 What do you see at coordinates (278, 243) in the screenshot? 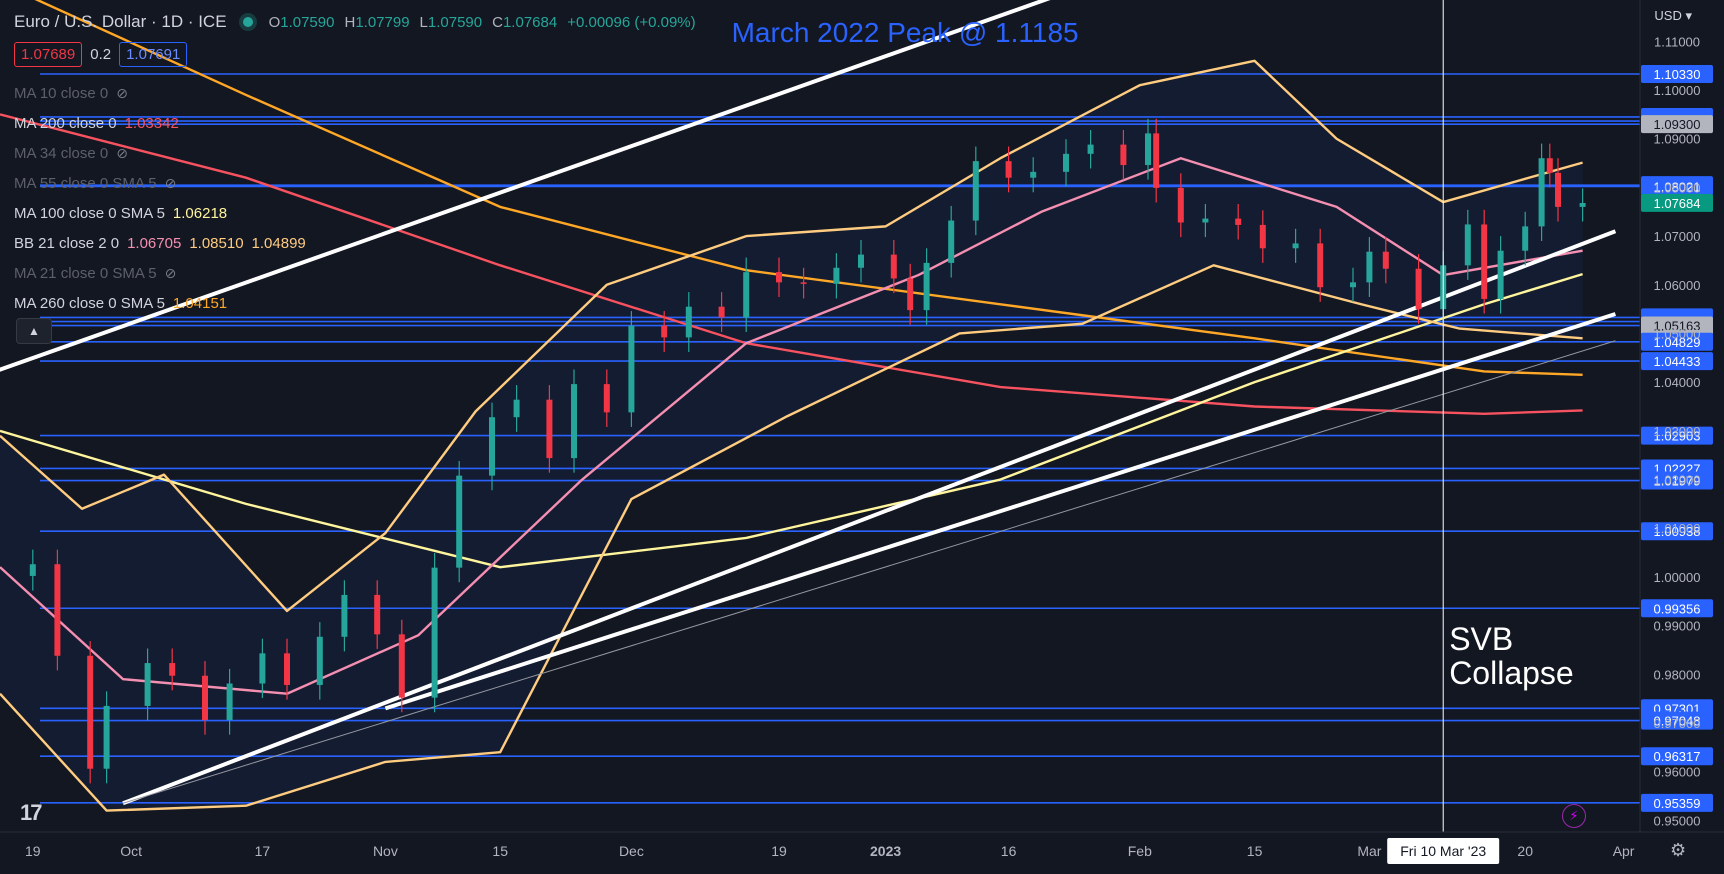
I see `indicator-value: 1.04899` at bounding box center [278, 243].